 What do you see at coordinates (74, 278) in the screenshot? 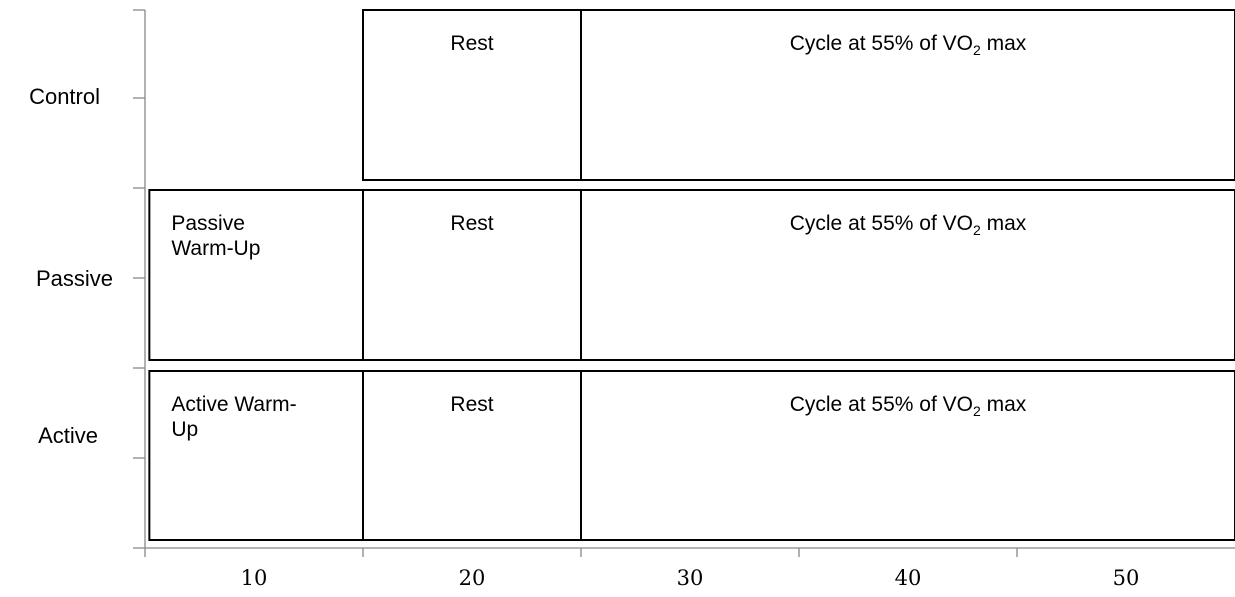
I see `category-label-passive: Passive` at bounding box center [74, 278].